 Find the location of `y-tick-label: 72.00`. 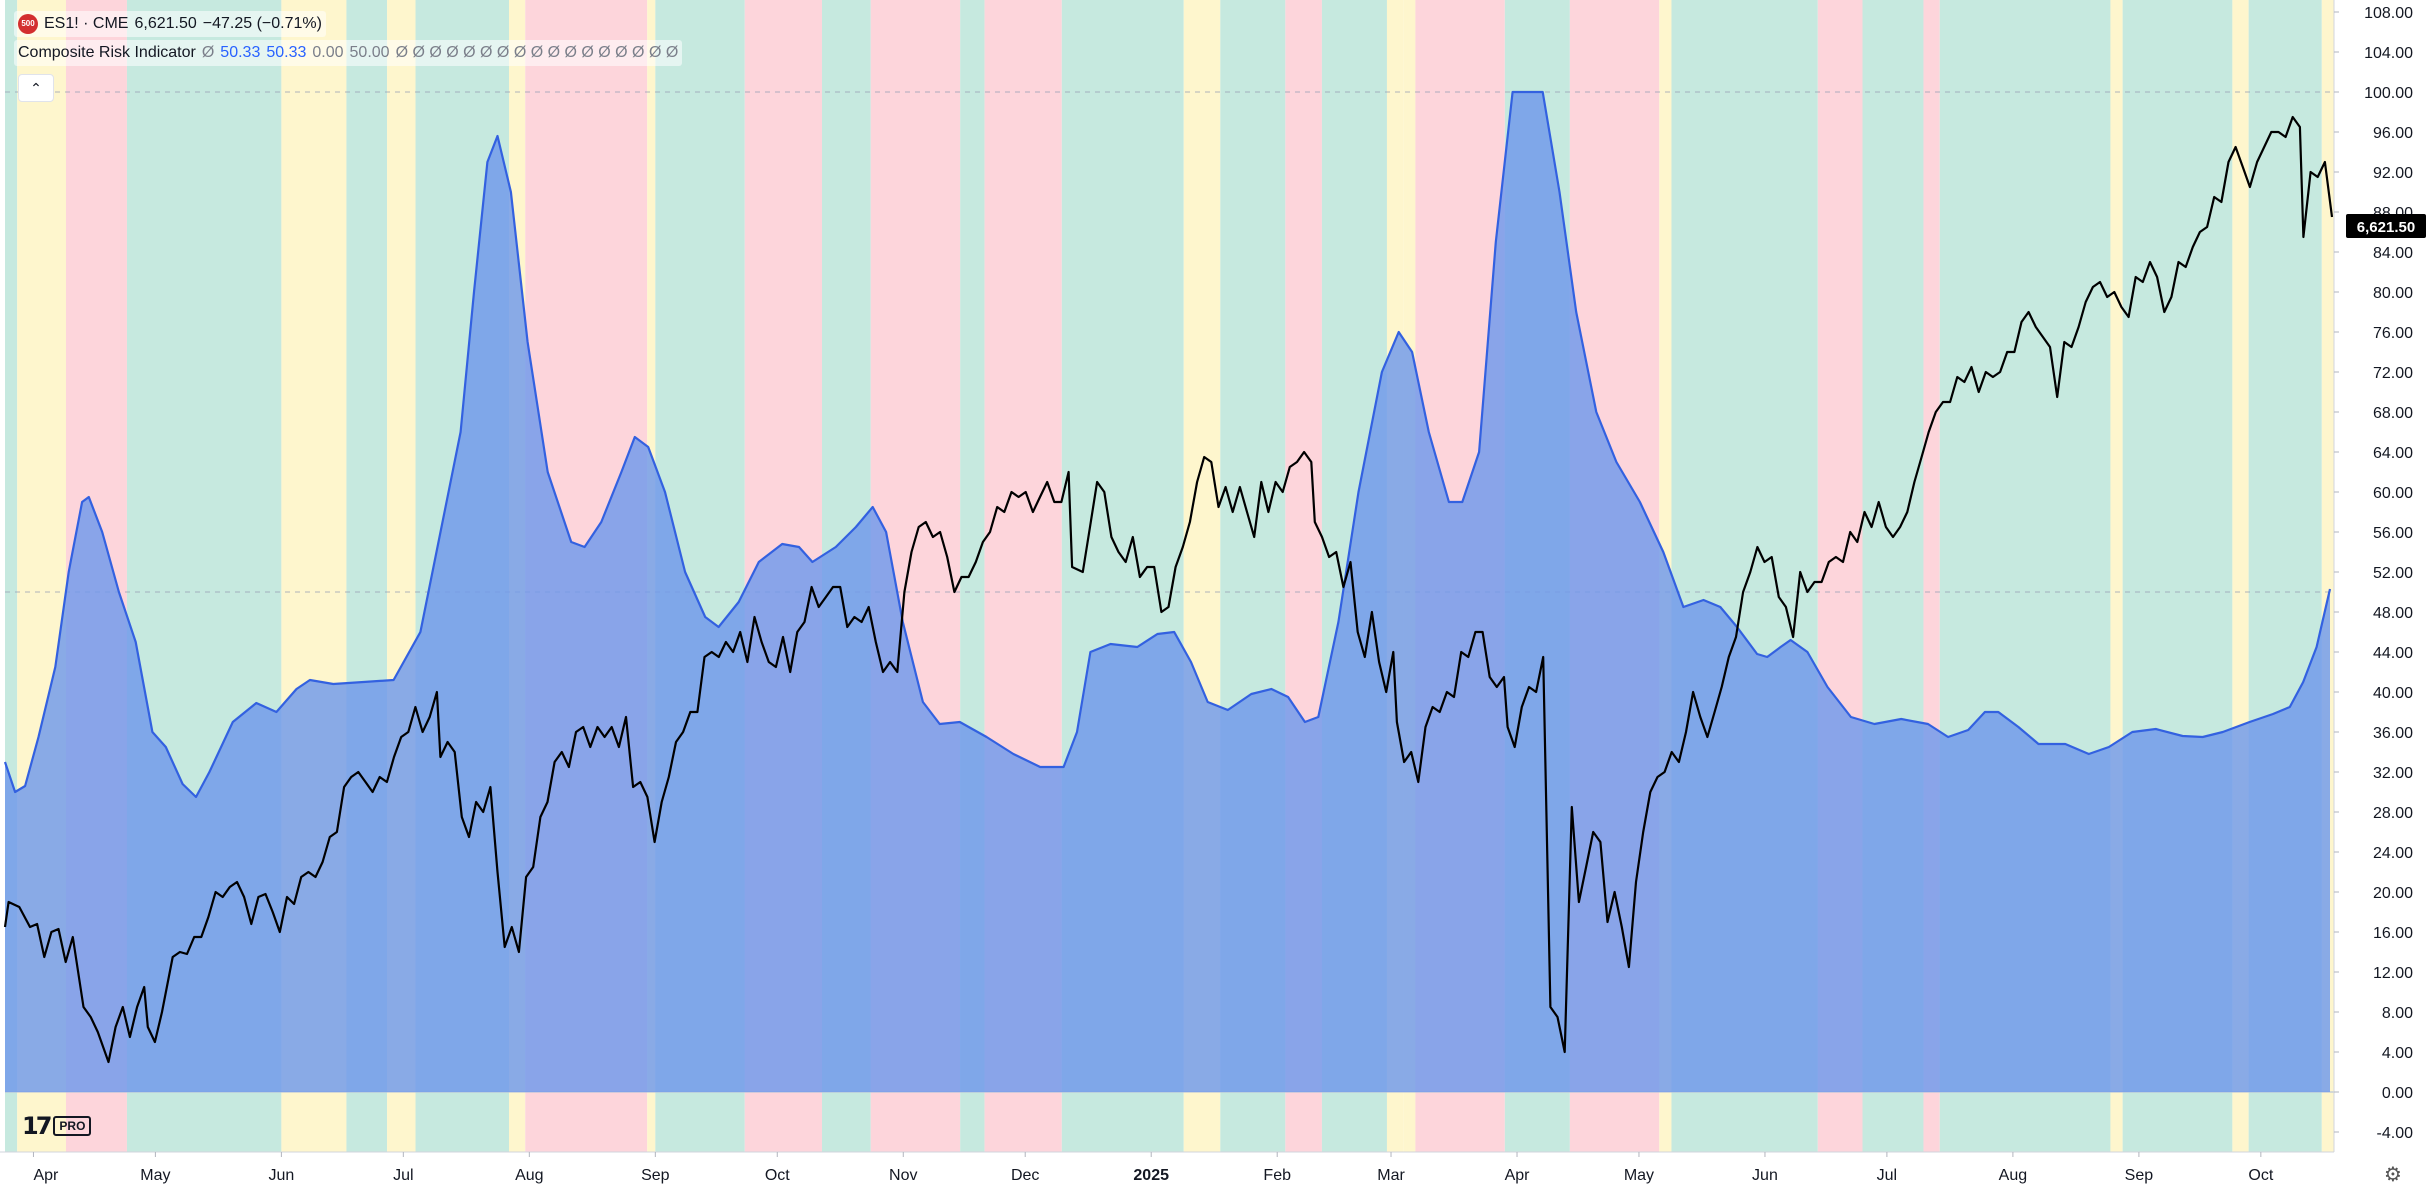

y-tick-label: 72.00 is located at coordinates (2393, 373).